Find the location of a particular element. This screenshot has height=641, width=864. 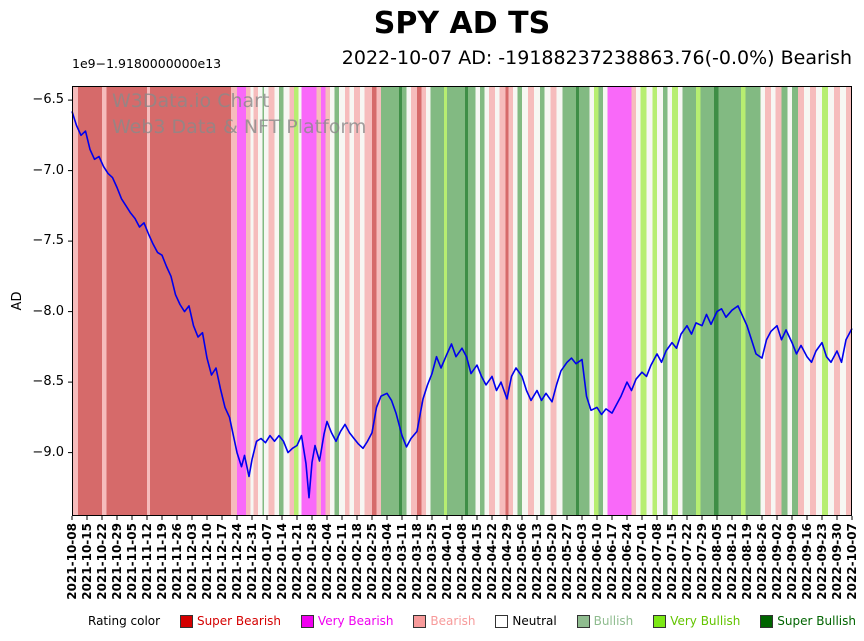

x-tick-label: 2022-05-06 is located at coordinates (522, 561).